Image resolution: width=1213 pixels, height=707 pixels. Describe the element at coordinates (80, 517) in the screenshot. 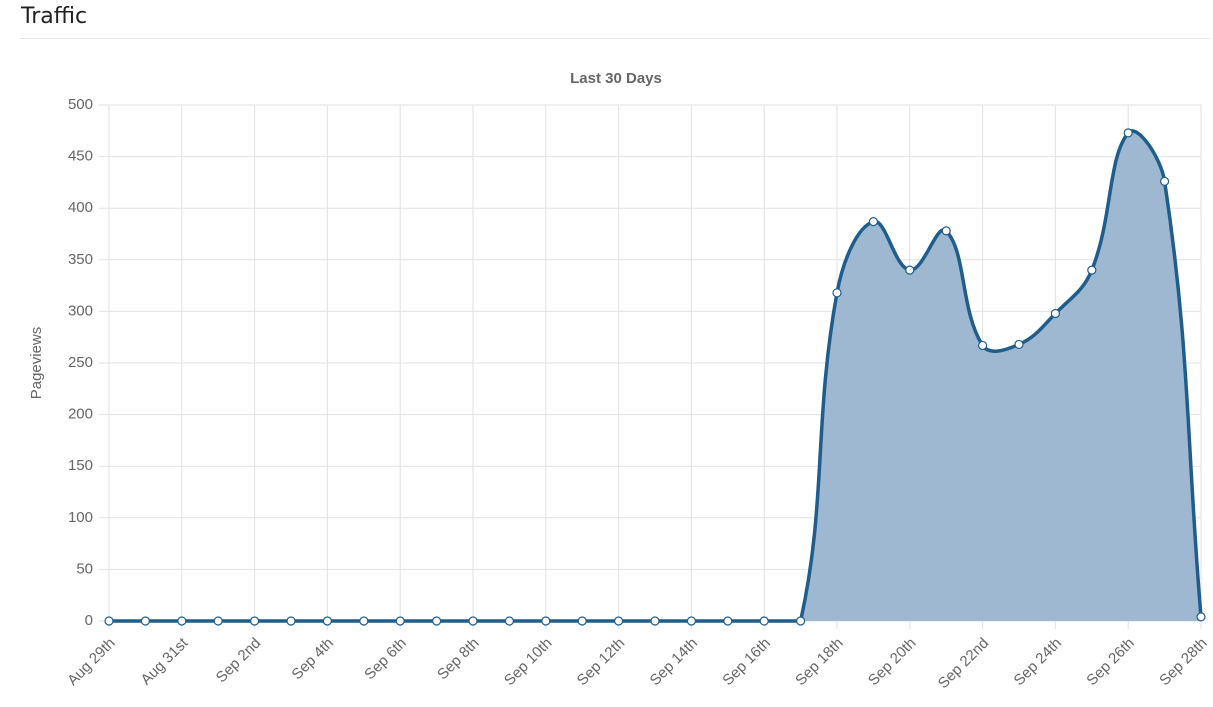

I see `y-tick-label: 100` at that location.